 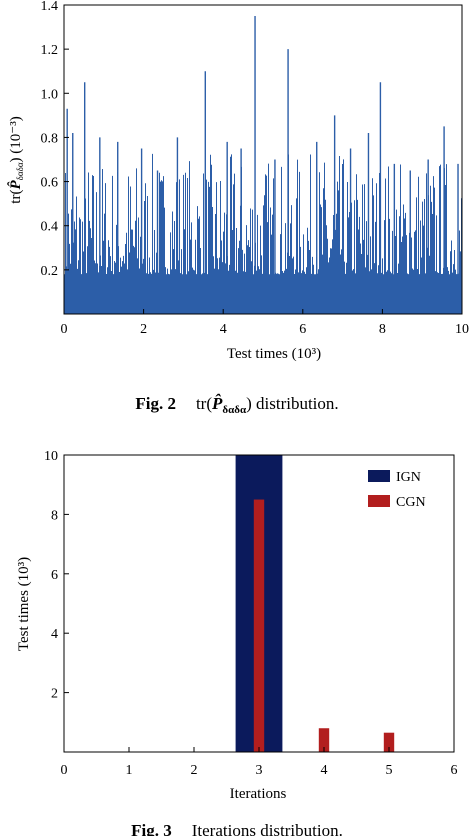 What do you see at coordinates (24, 604) in the screenshot?
I see `chart2-y-axis-label: Test times (10³)` at bounding box center [24, 604].